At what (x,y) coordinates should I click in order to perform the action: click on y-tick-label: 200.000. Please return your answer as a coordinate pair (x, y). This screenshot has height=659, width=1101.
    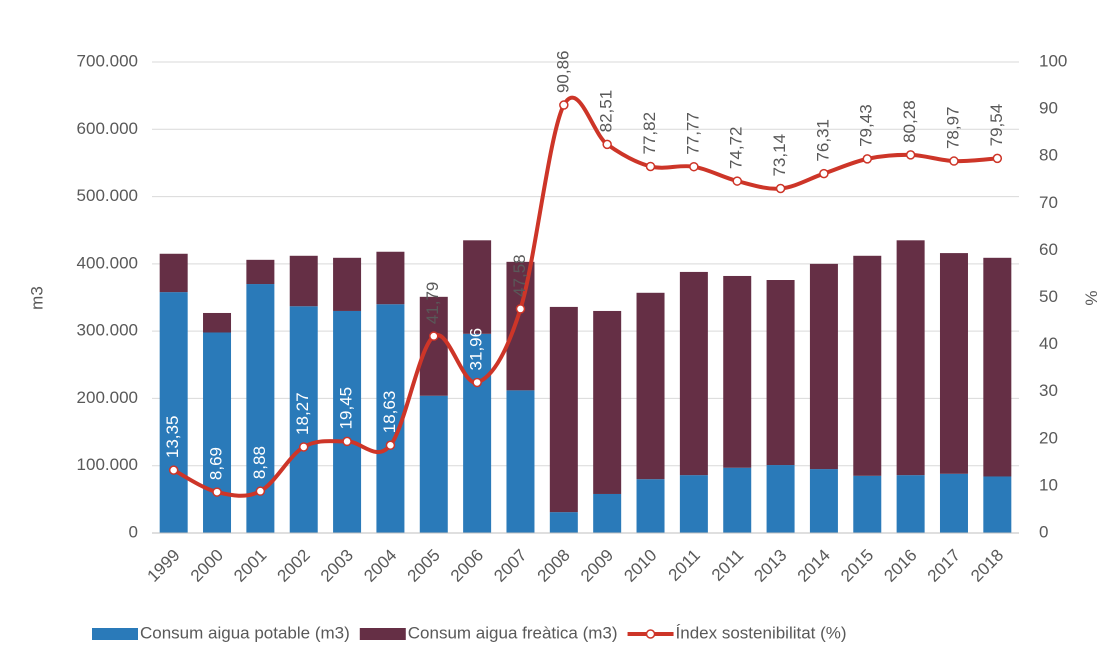
    Looking at the image, I should click on (107, 397).